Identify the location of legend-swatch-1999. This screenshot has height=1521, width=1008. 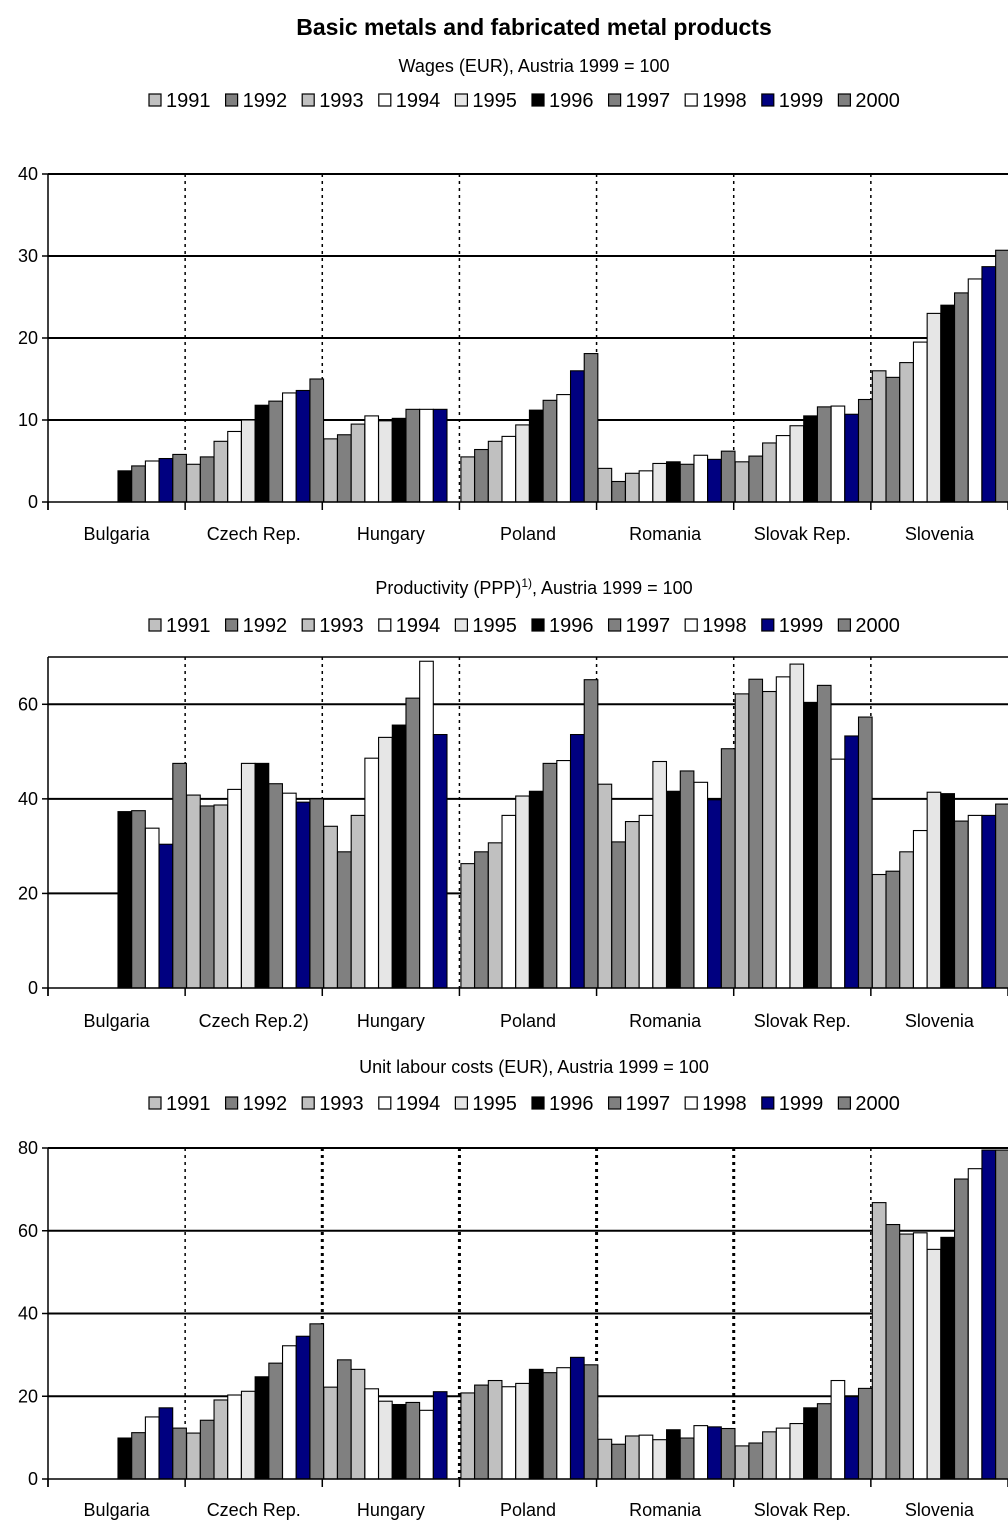
(768, 625).